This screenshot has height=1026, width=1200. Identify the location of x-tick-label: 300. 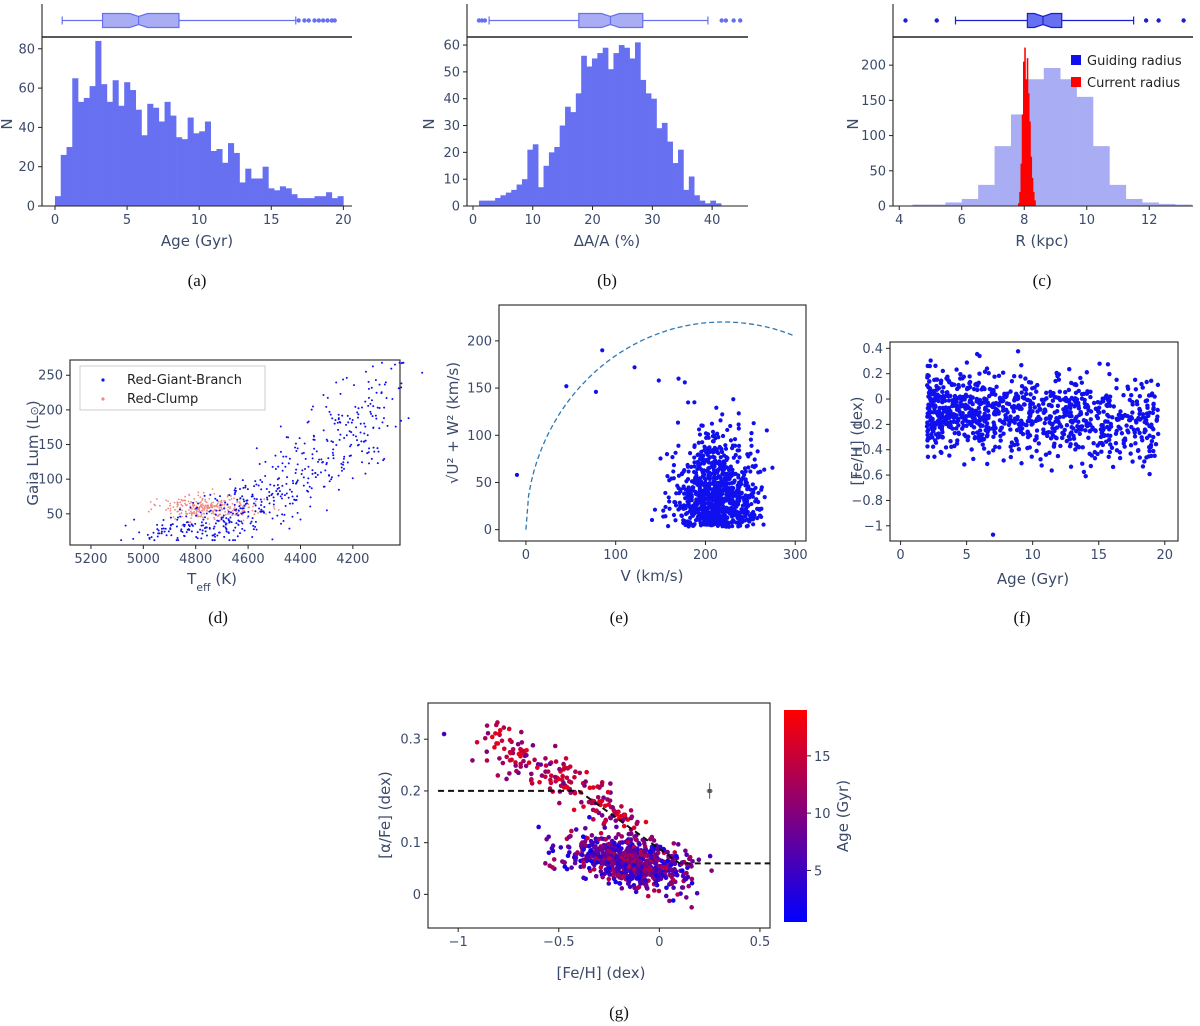
(795, 555).